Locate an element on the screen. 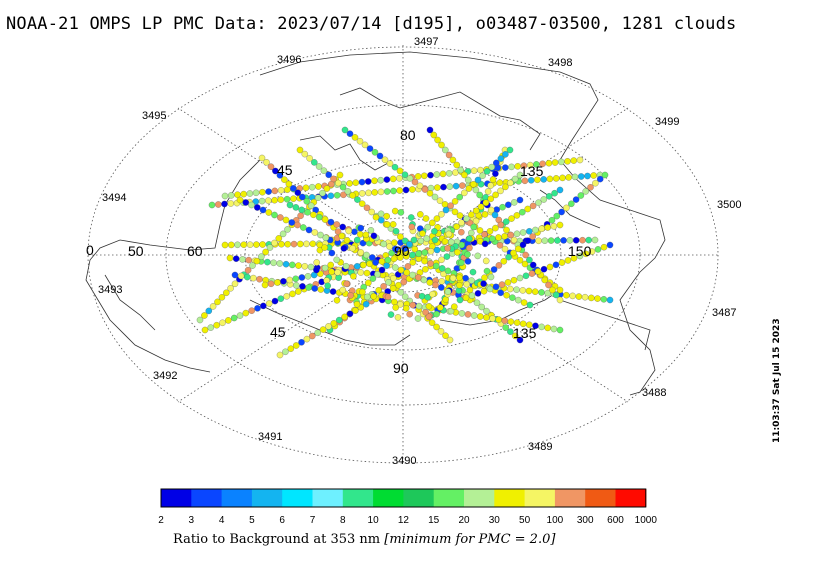  legend-tick-label: 300 is located at coordinates (585, 520).